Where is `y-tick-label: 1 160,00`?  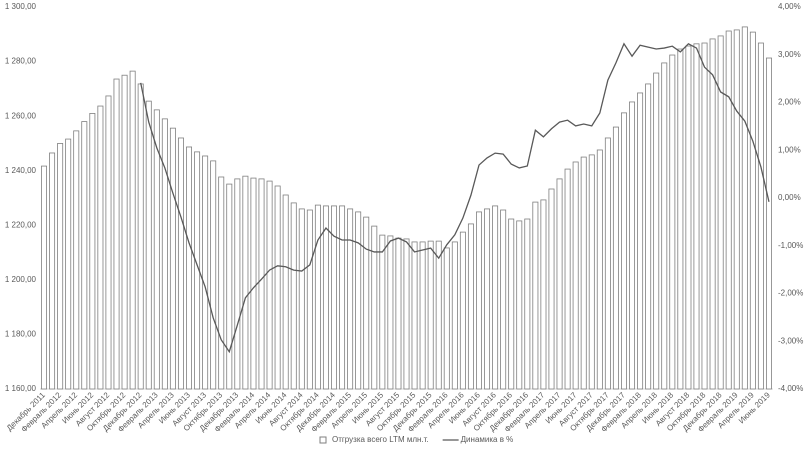
y-tick-label: 1 160,00 is located at coordinates (21, 388).